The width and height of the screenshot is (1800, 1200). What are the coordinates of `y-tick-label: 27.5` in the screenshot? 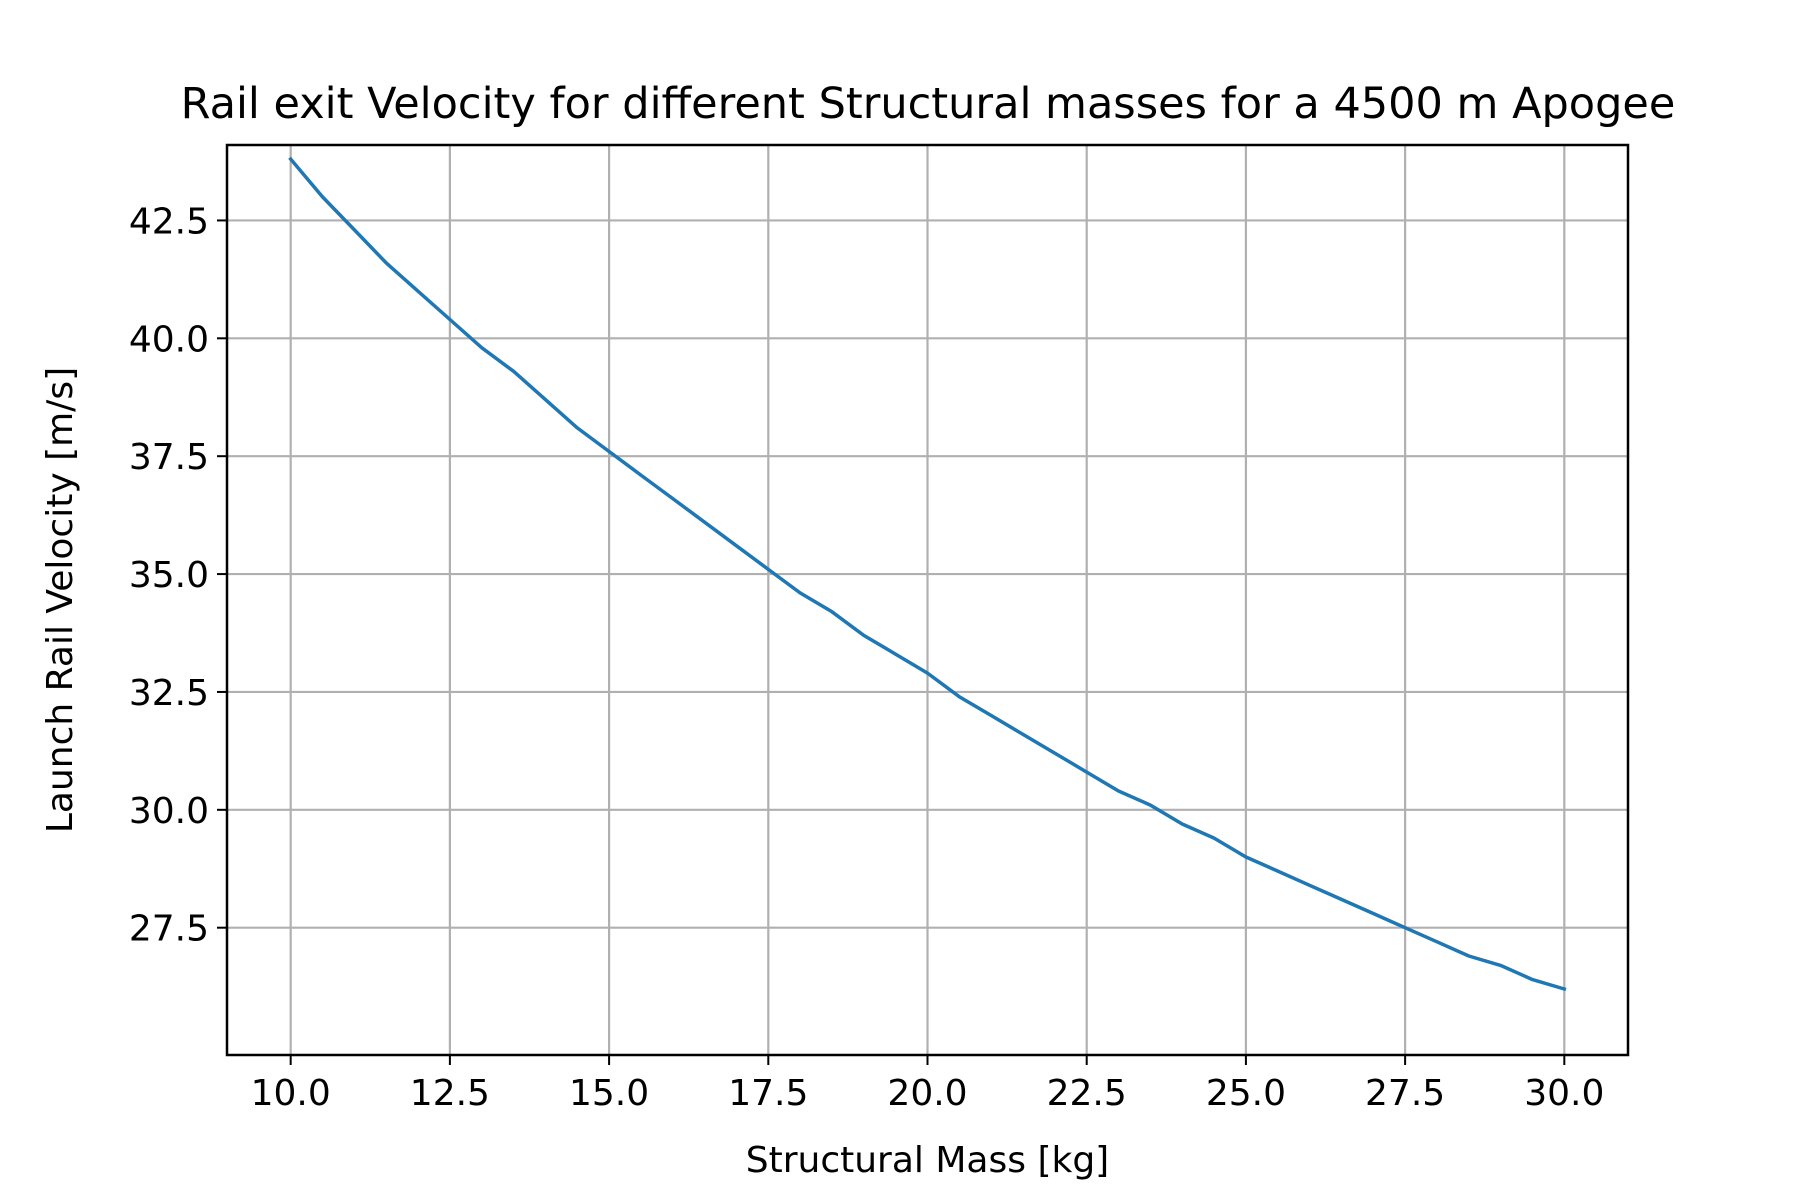 It's located at (169, 929).